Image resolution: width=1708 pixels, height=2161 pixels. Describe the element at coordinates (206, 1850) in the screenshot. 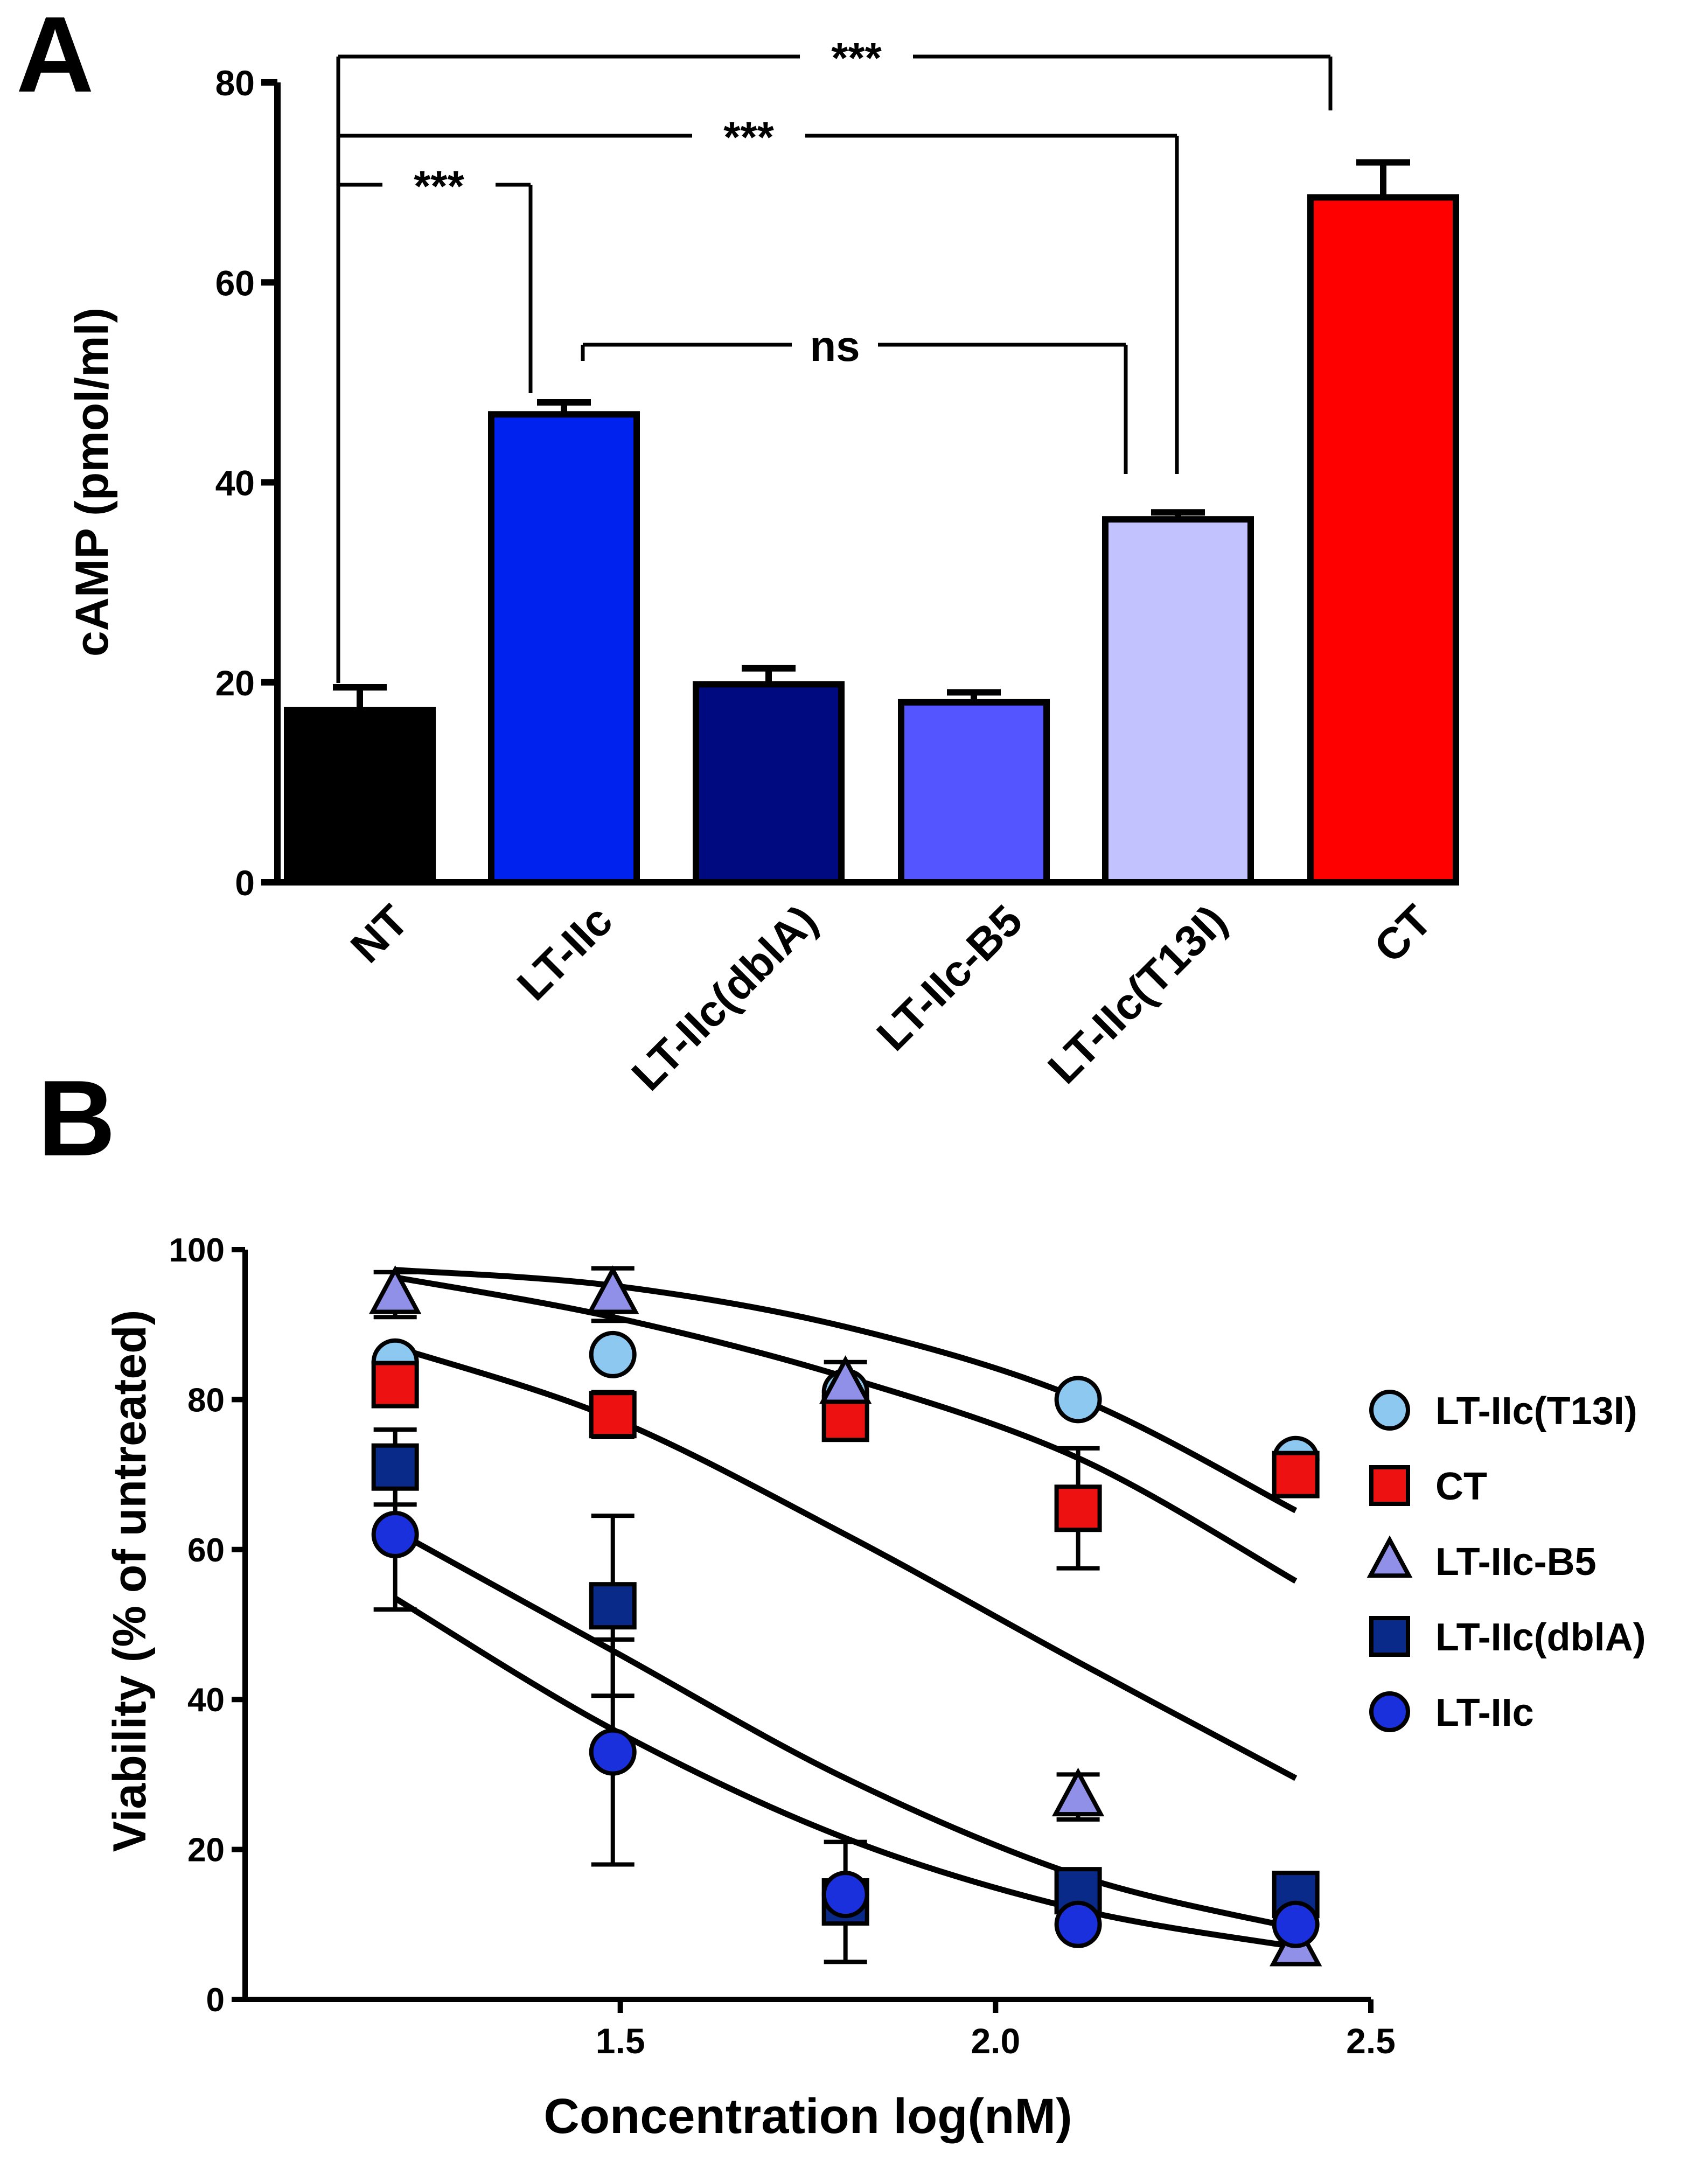

I see `y-tick-label-b-20: 20` at that location.